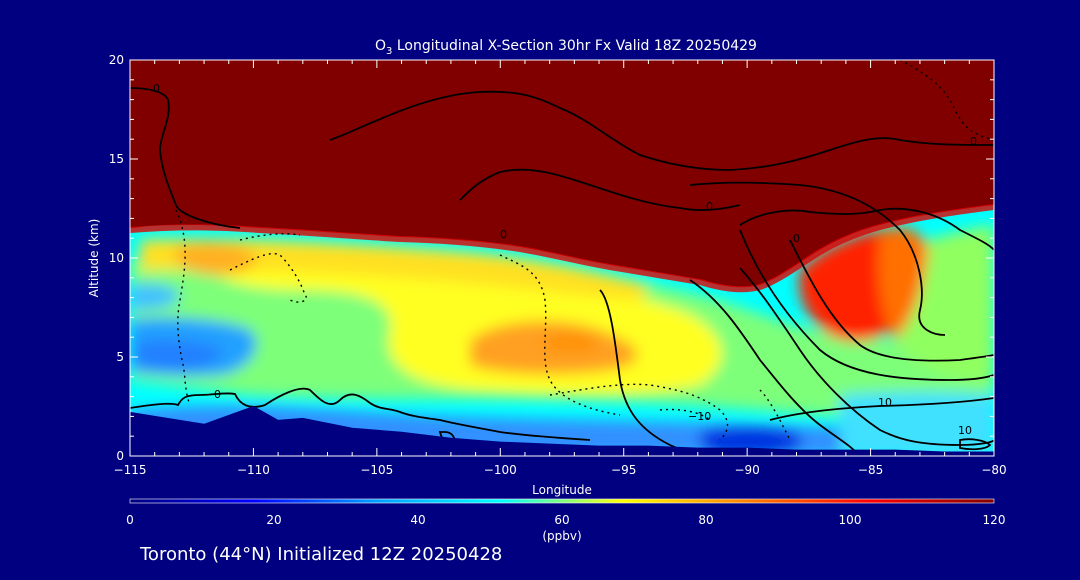 This screenshot has width=1080, height=580. Describe the element at coordinates (395, 269) in the screenshot. I see `upper-yellow-band` at that location.